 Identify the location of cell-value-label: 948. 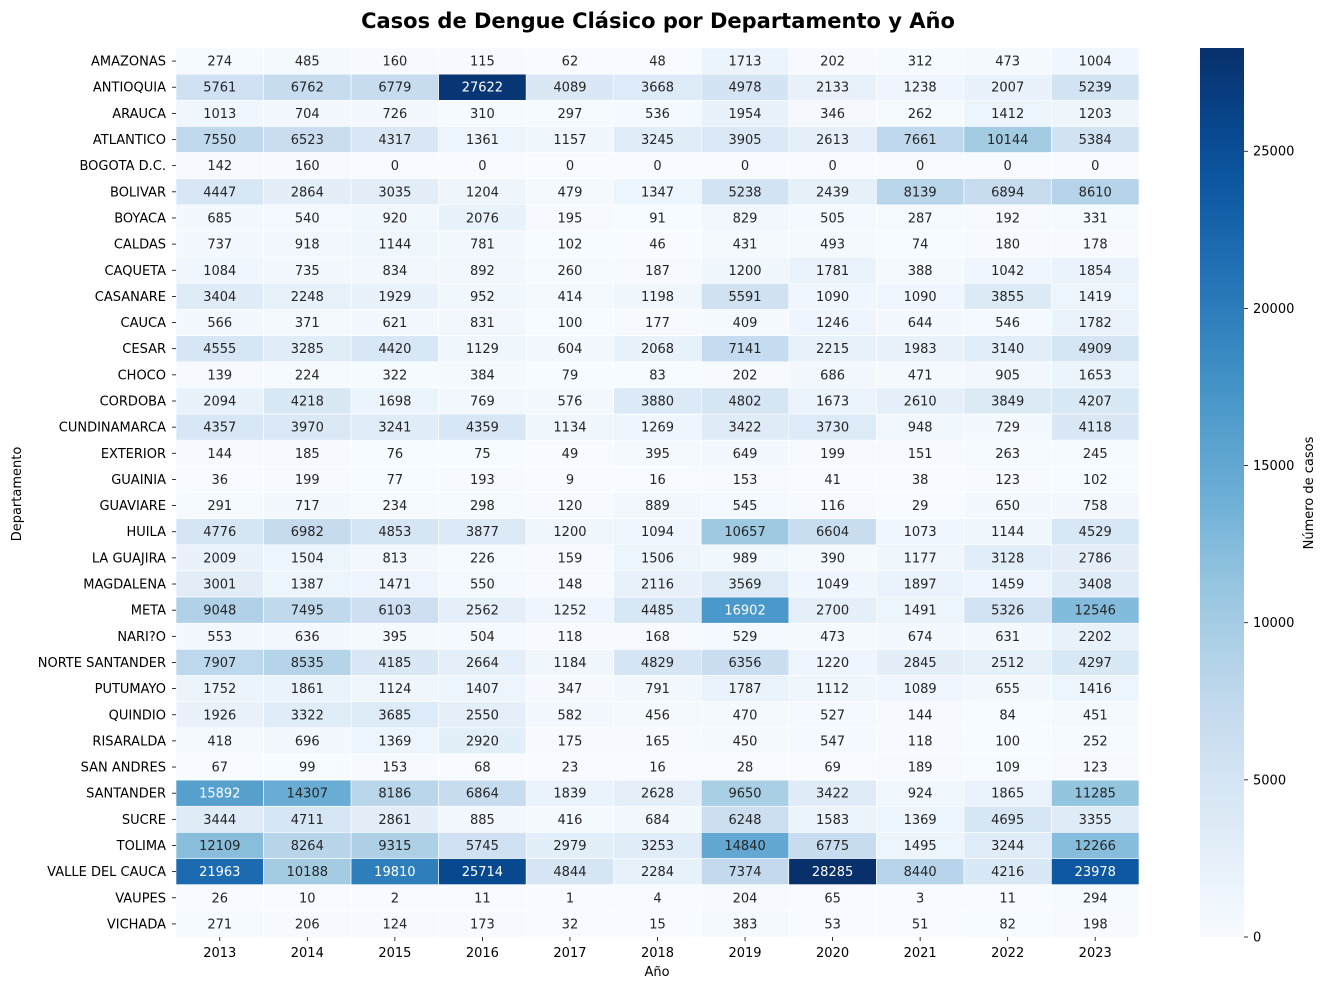
(920, 428).